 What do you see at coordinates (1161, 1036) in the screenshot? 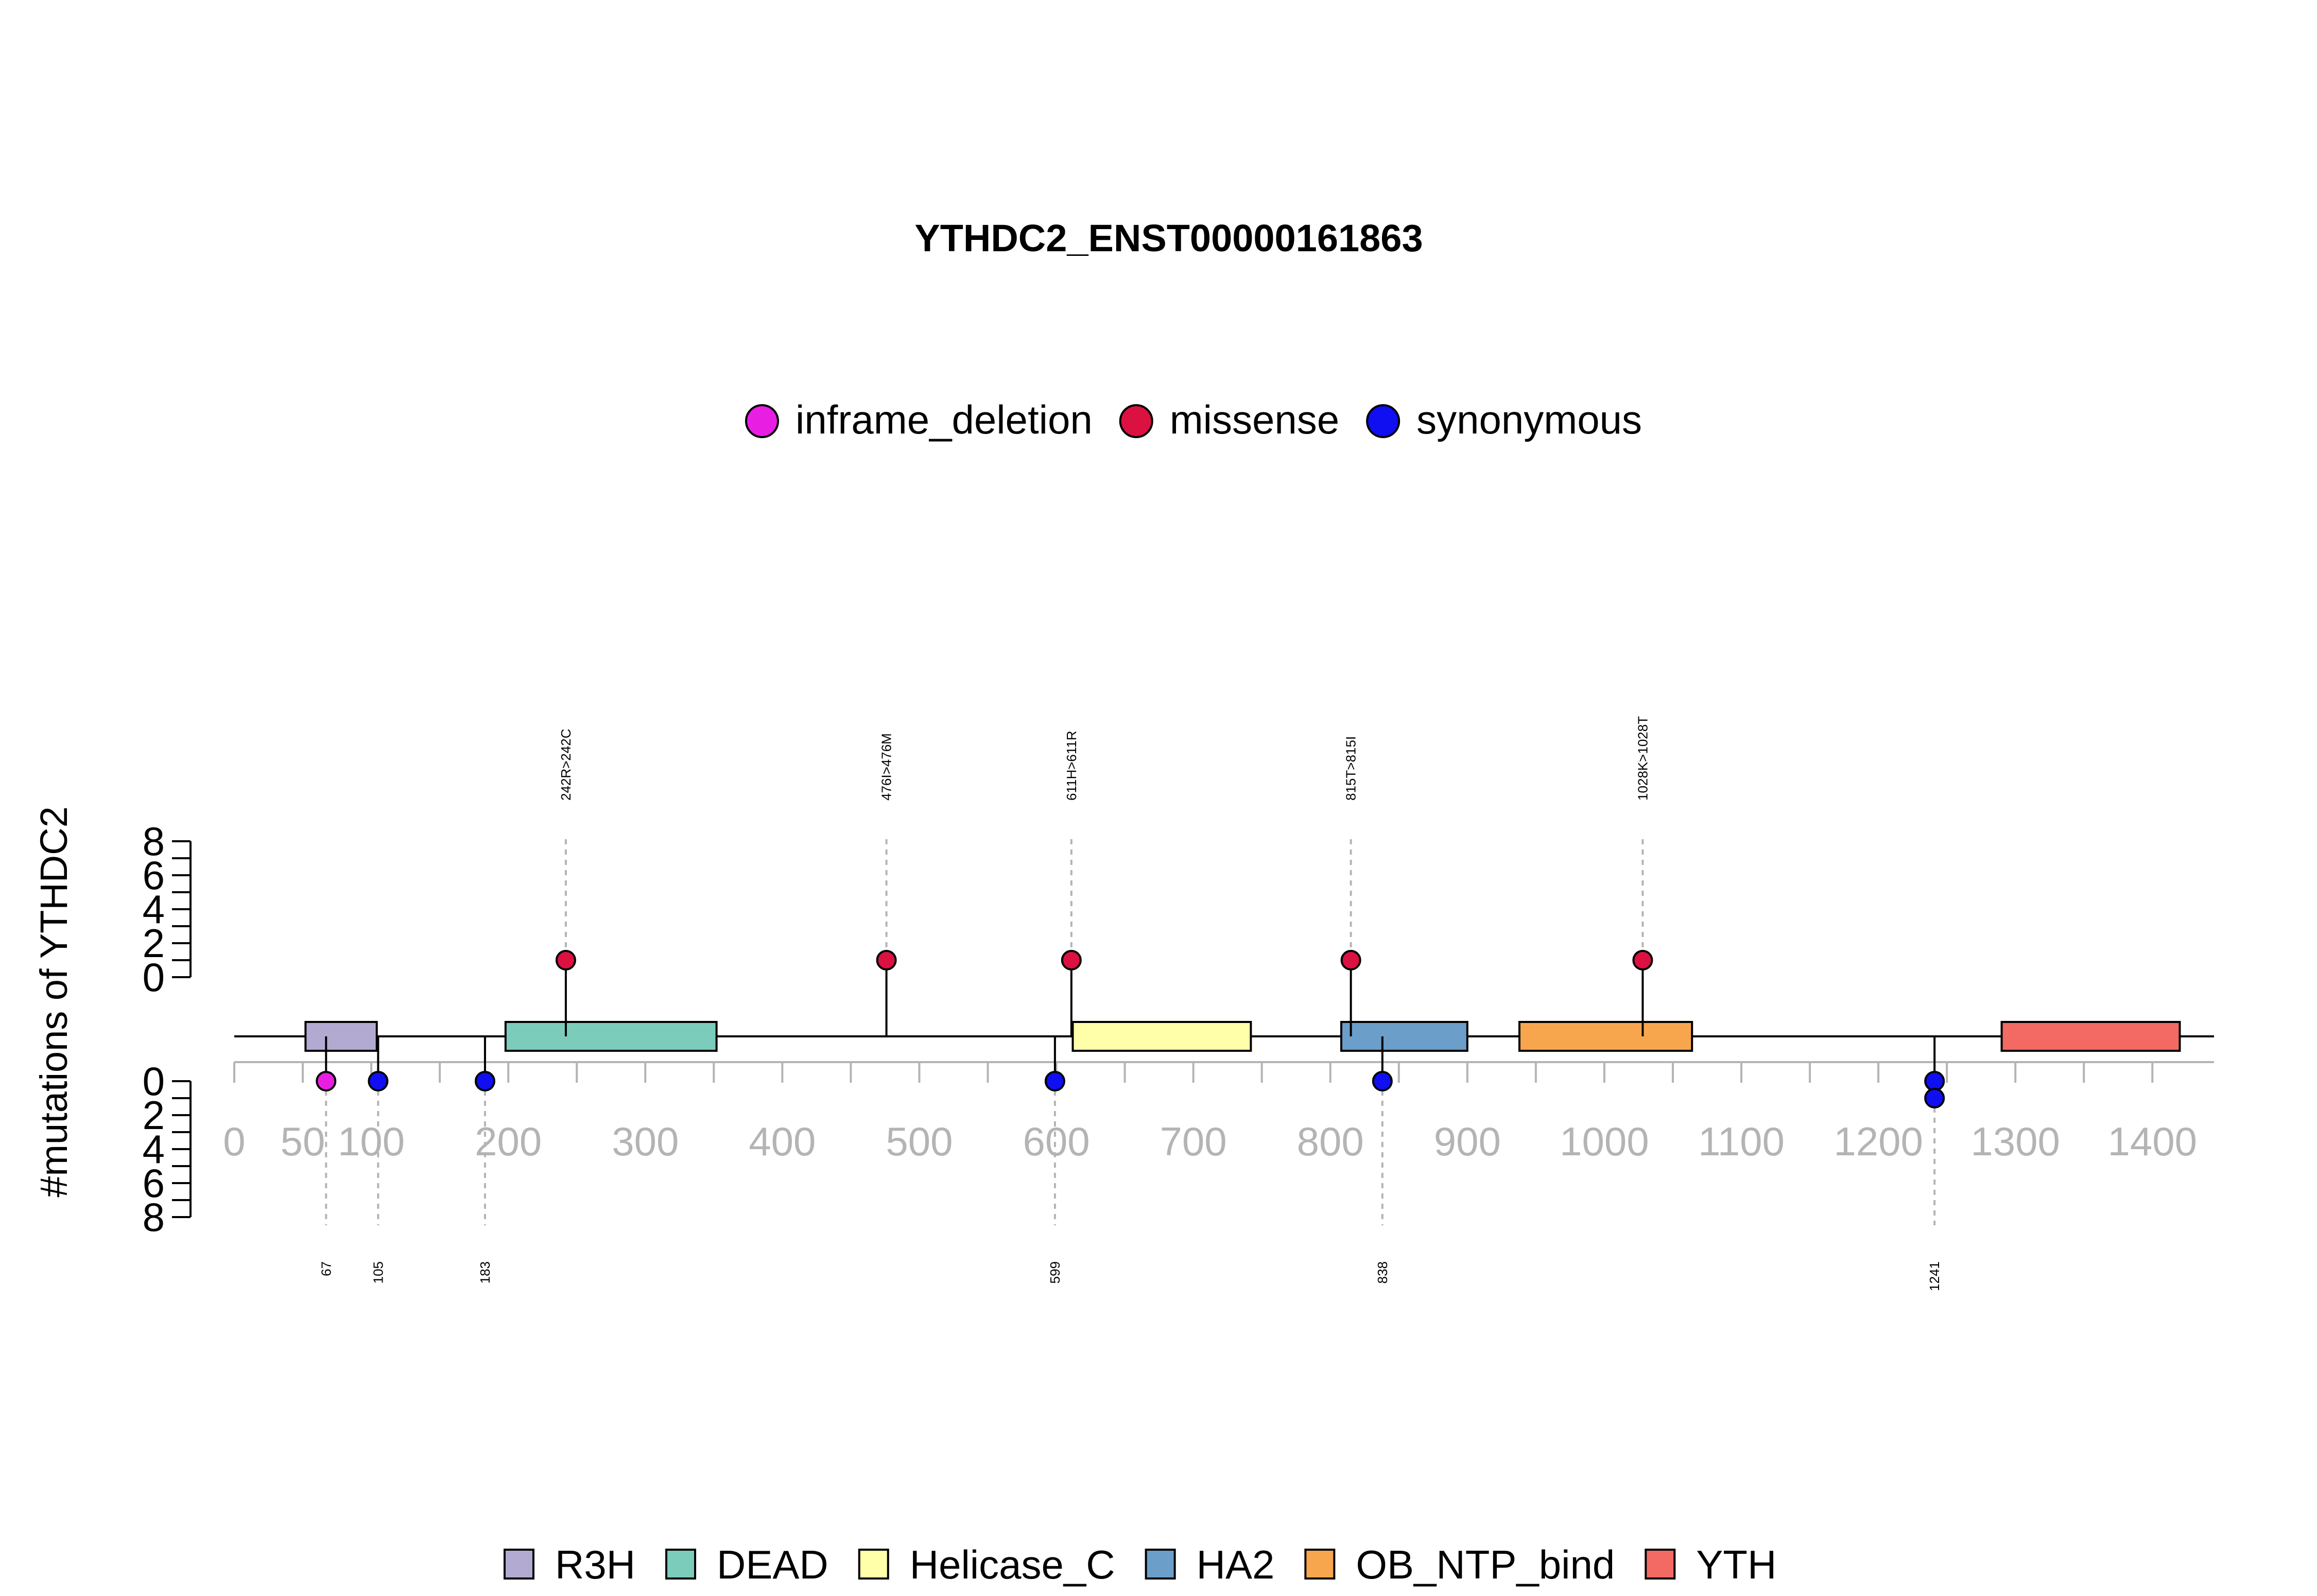
I see `domain-Helicase_C` at bounding box center [1161, 1036].